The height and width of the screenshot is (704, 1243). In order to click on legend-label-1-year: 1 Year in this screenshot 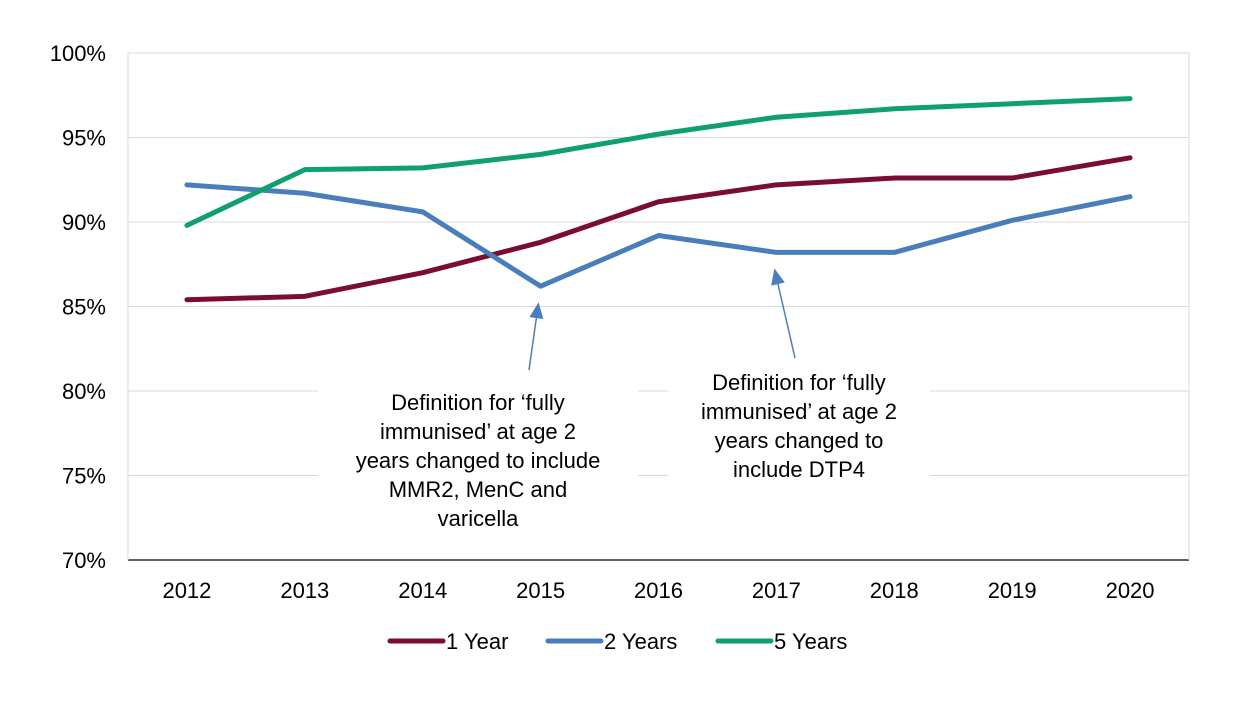, I will do `click(477, 641)`.